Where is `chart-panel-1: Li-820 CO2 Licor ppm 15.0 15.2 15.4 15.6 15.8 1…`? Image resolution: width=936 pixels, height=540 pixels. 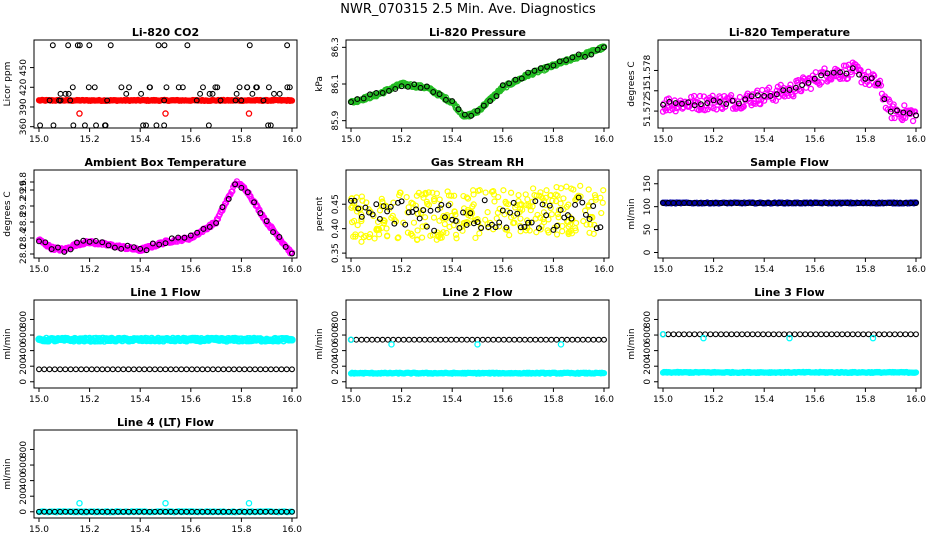
chart-panel-1: Li-820 CO2 Licor ppm 15.0 15.2 15.4 15.6 15.8 1… is located at coordinates (152, 85).